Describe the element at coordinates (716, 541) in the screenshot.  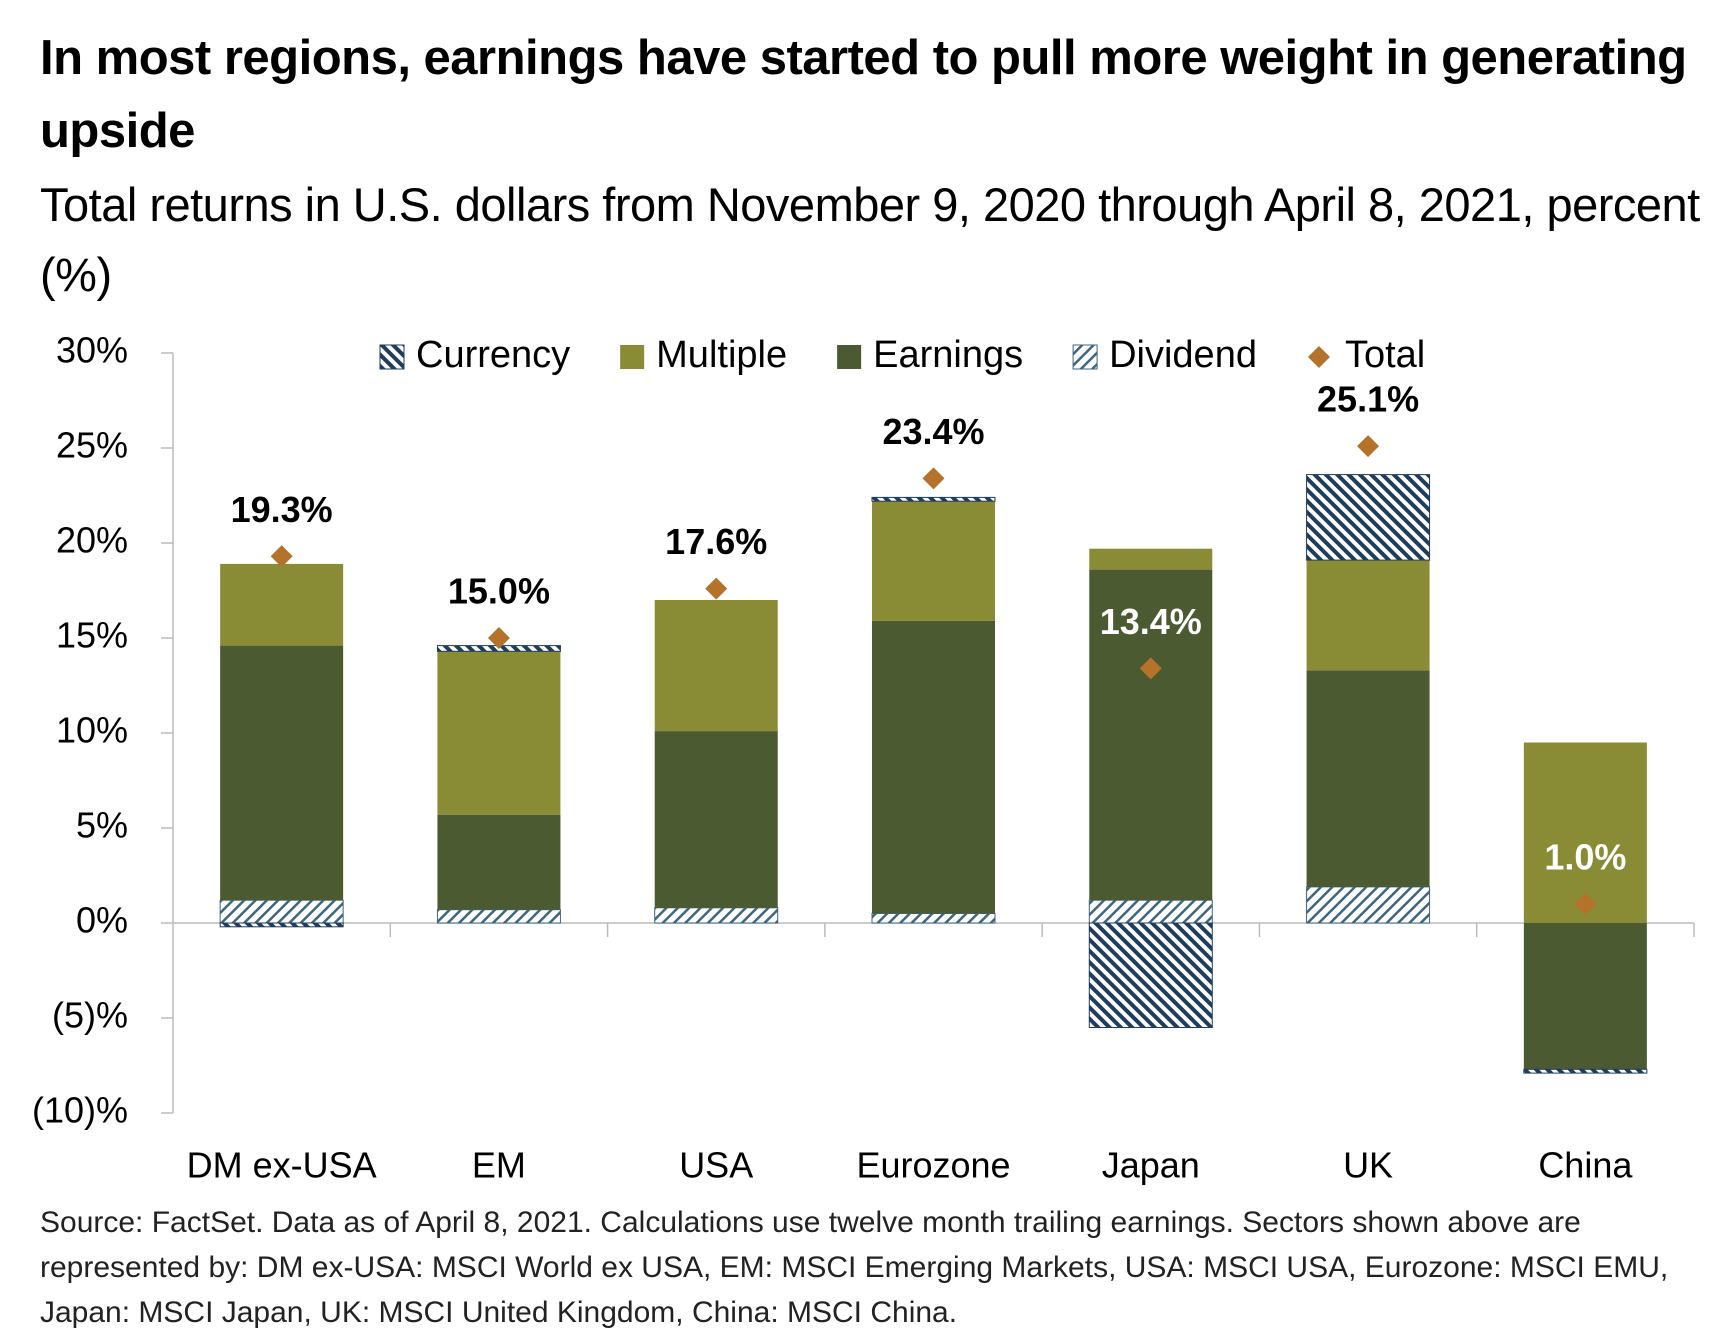
I see `value-label: 17.6%` at that location.